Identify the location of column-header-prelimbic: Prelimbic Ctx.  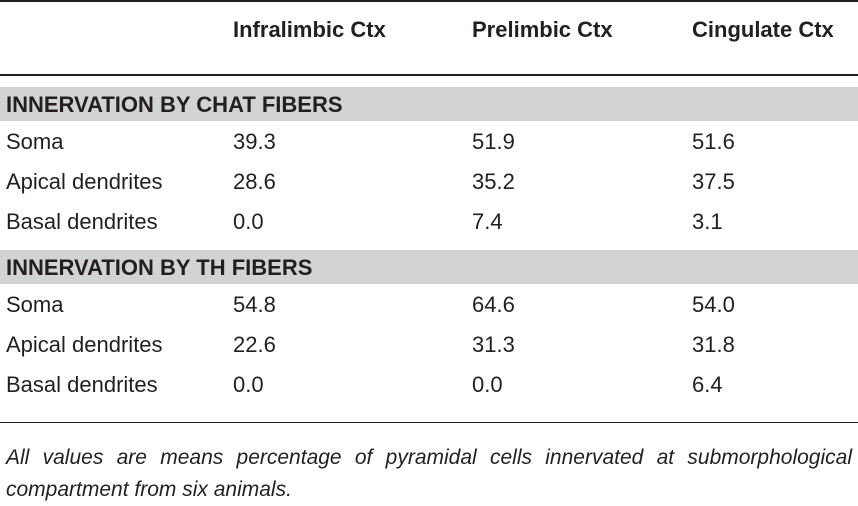
(542, 29).